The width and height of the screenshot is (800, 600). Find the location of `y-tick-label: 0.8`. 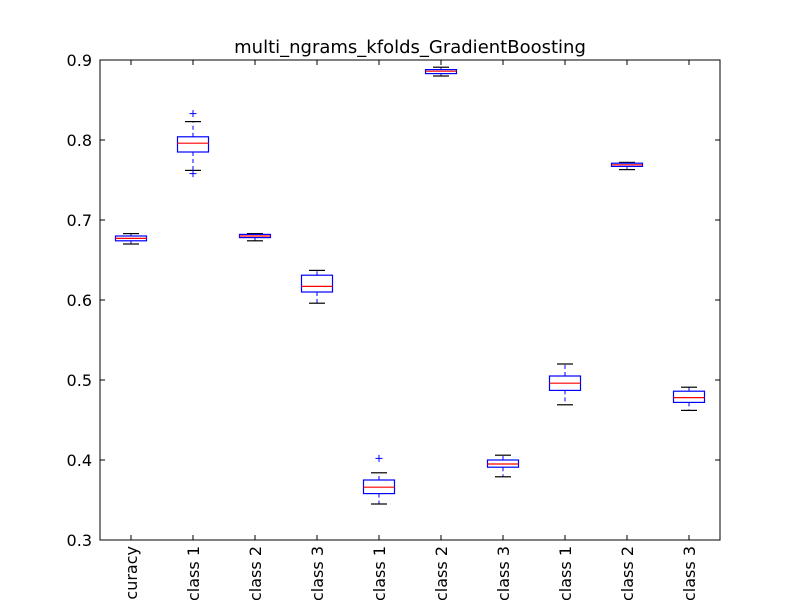

y-tick-label: 0.8 is located at coordinates (79, 140).